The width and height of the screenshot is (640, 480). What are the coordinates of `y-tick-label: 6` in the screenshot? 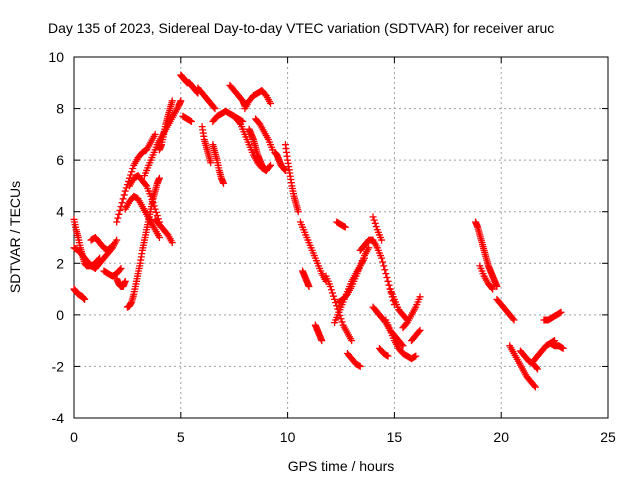 It's located at (60, 160).